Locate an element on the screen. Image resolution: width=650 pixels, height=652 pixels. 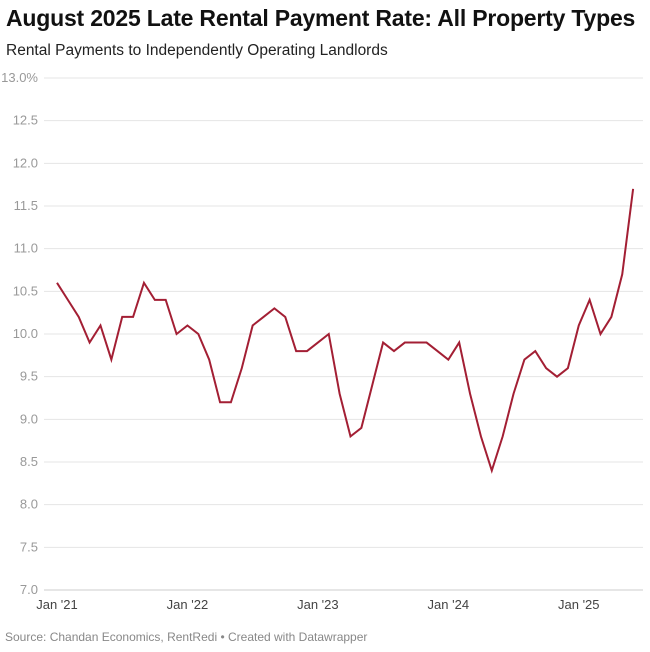
y-tick-label: 7.5 is located at coordinates (29, 546).